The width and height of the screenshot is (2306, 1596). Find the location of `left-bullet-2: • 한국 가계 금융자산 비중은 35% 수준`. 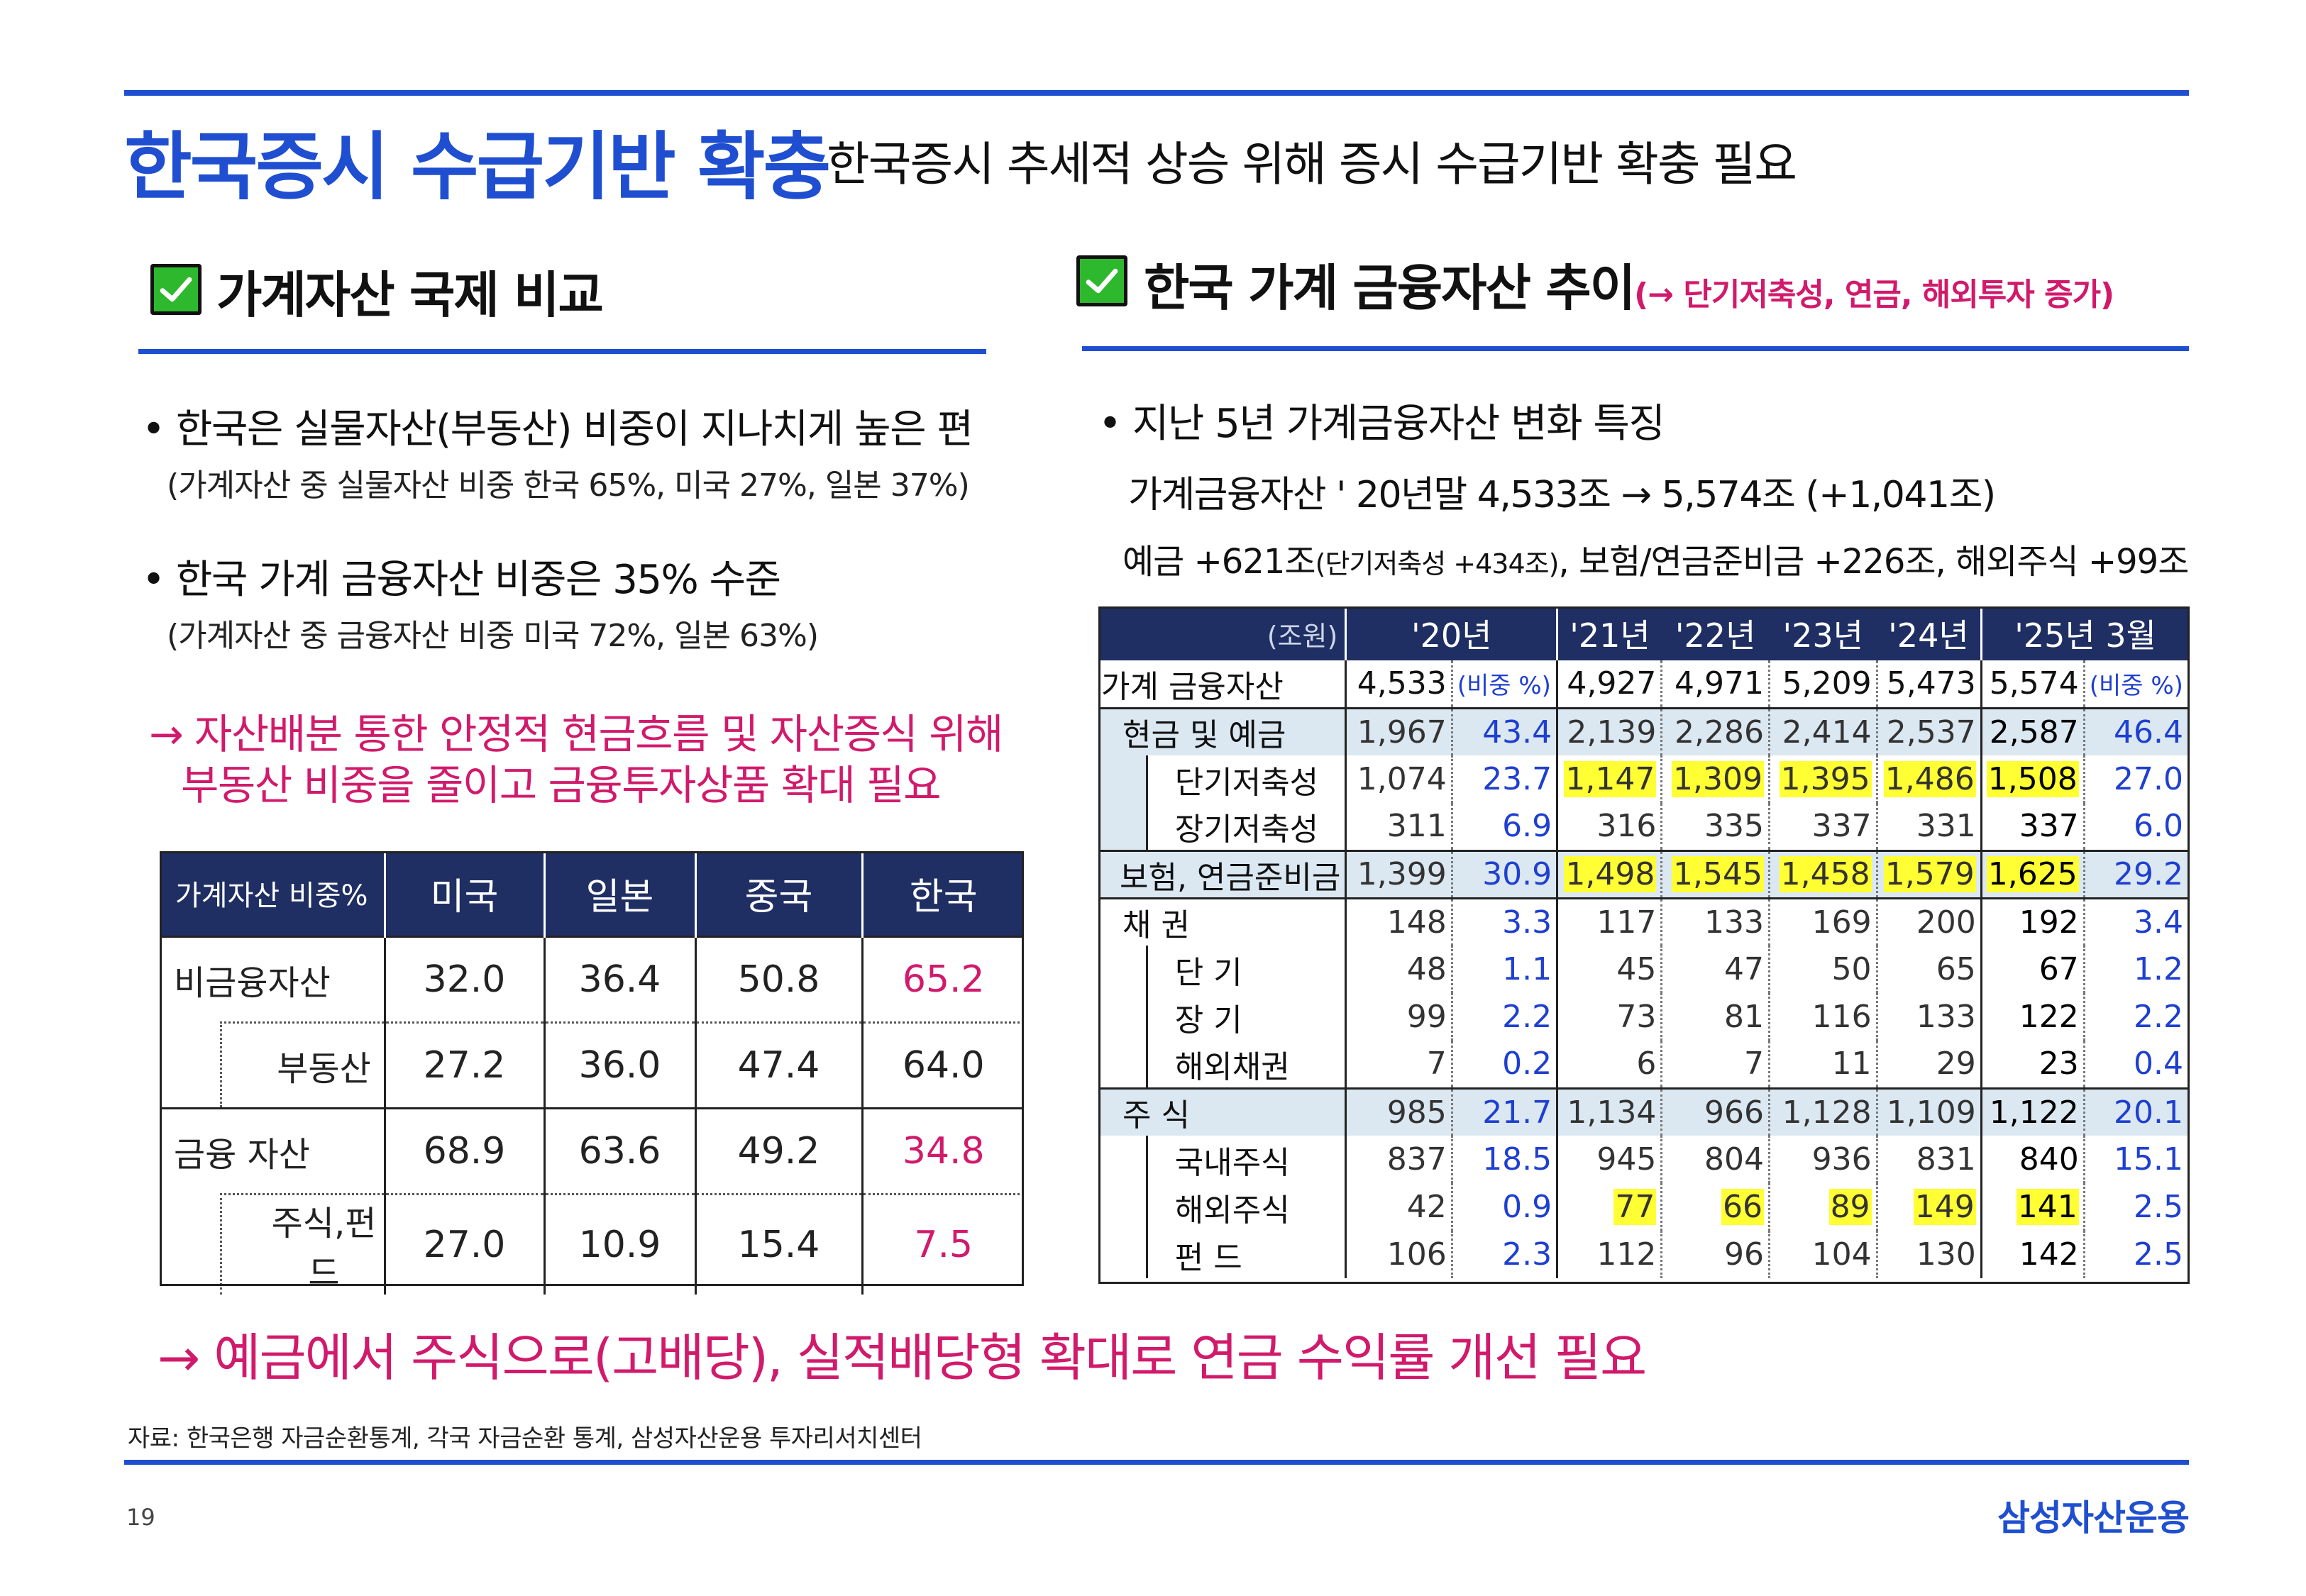

left-bullet-2: • 한국 가계 금융자산 비중은 35% 수준 is located at coordinates (461, 580).